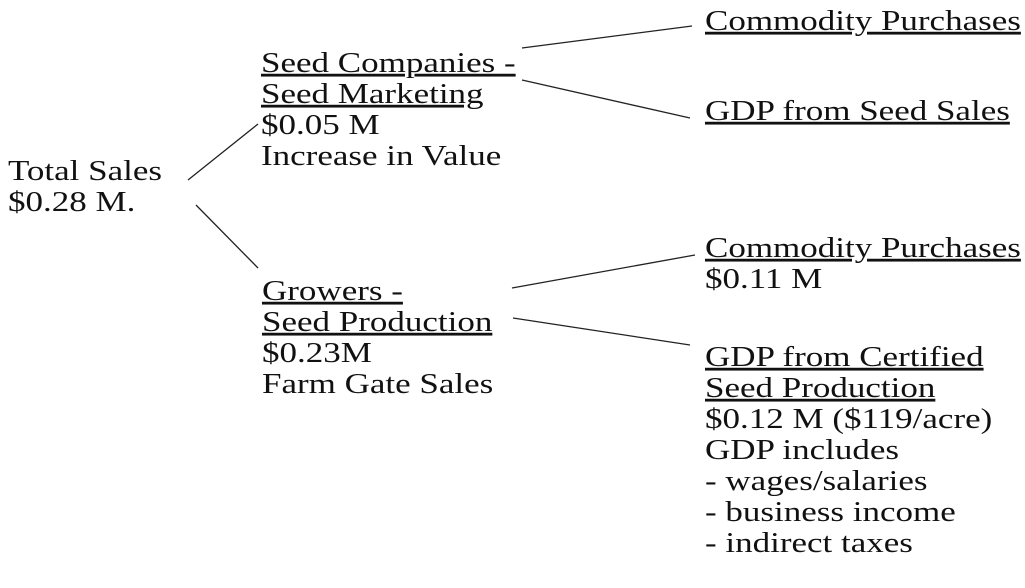 The width and height of the screenshot is (1025, 588). I want to click on node-title: Seed Companies -, so click(388, 62).